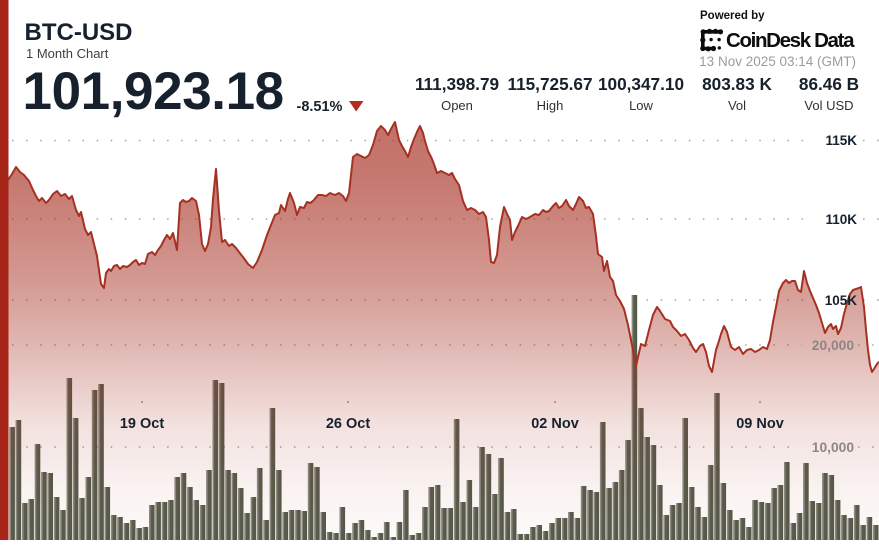 This screenshot has width=879, height=545. Describe the element at coordinates (153, 91) in the screenshot. I see `svg-text: 101,923.18` at that location.